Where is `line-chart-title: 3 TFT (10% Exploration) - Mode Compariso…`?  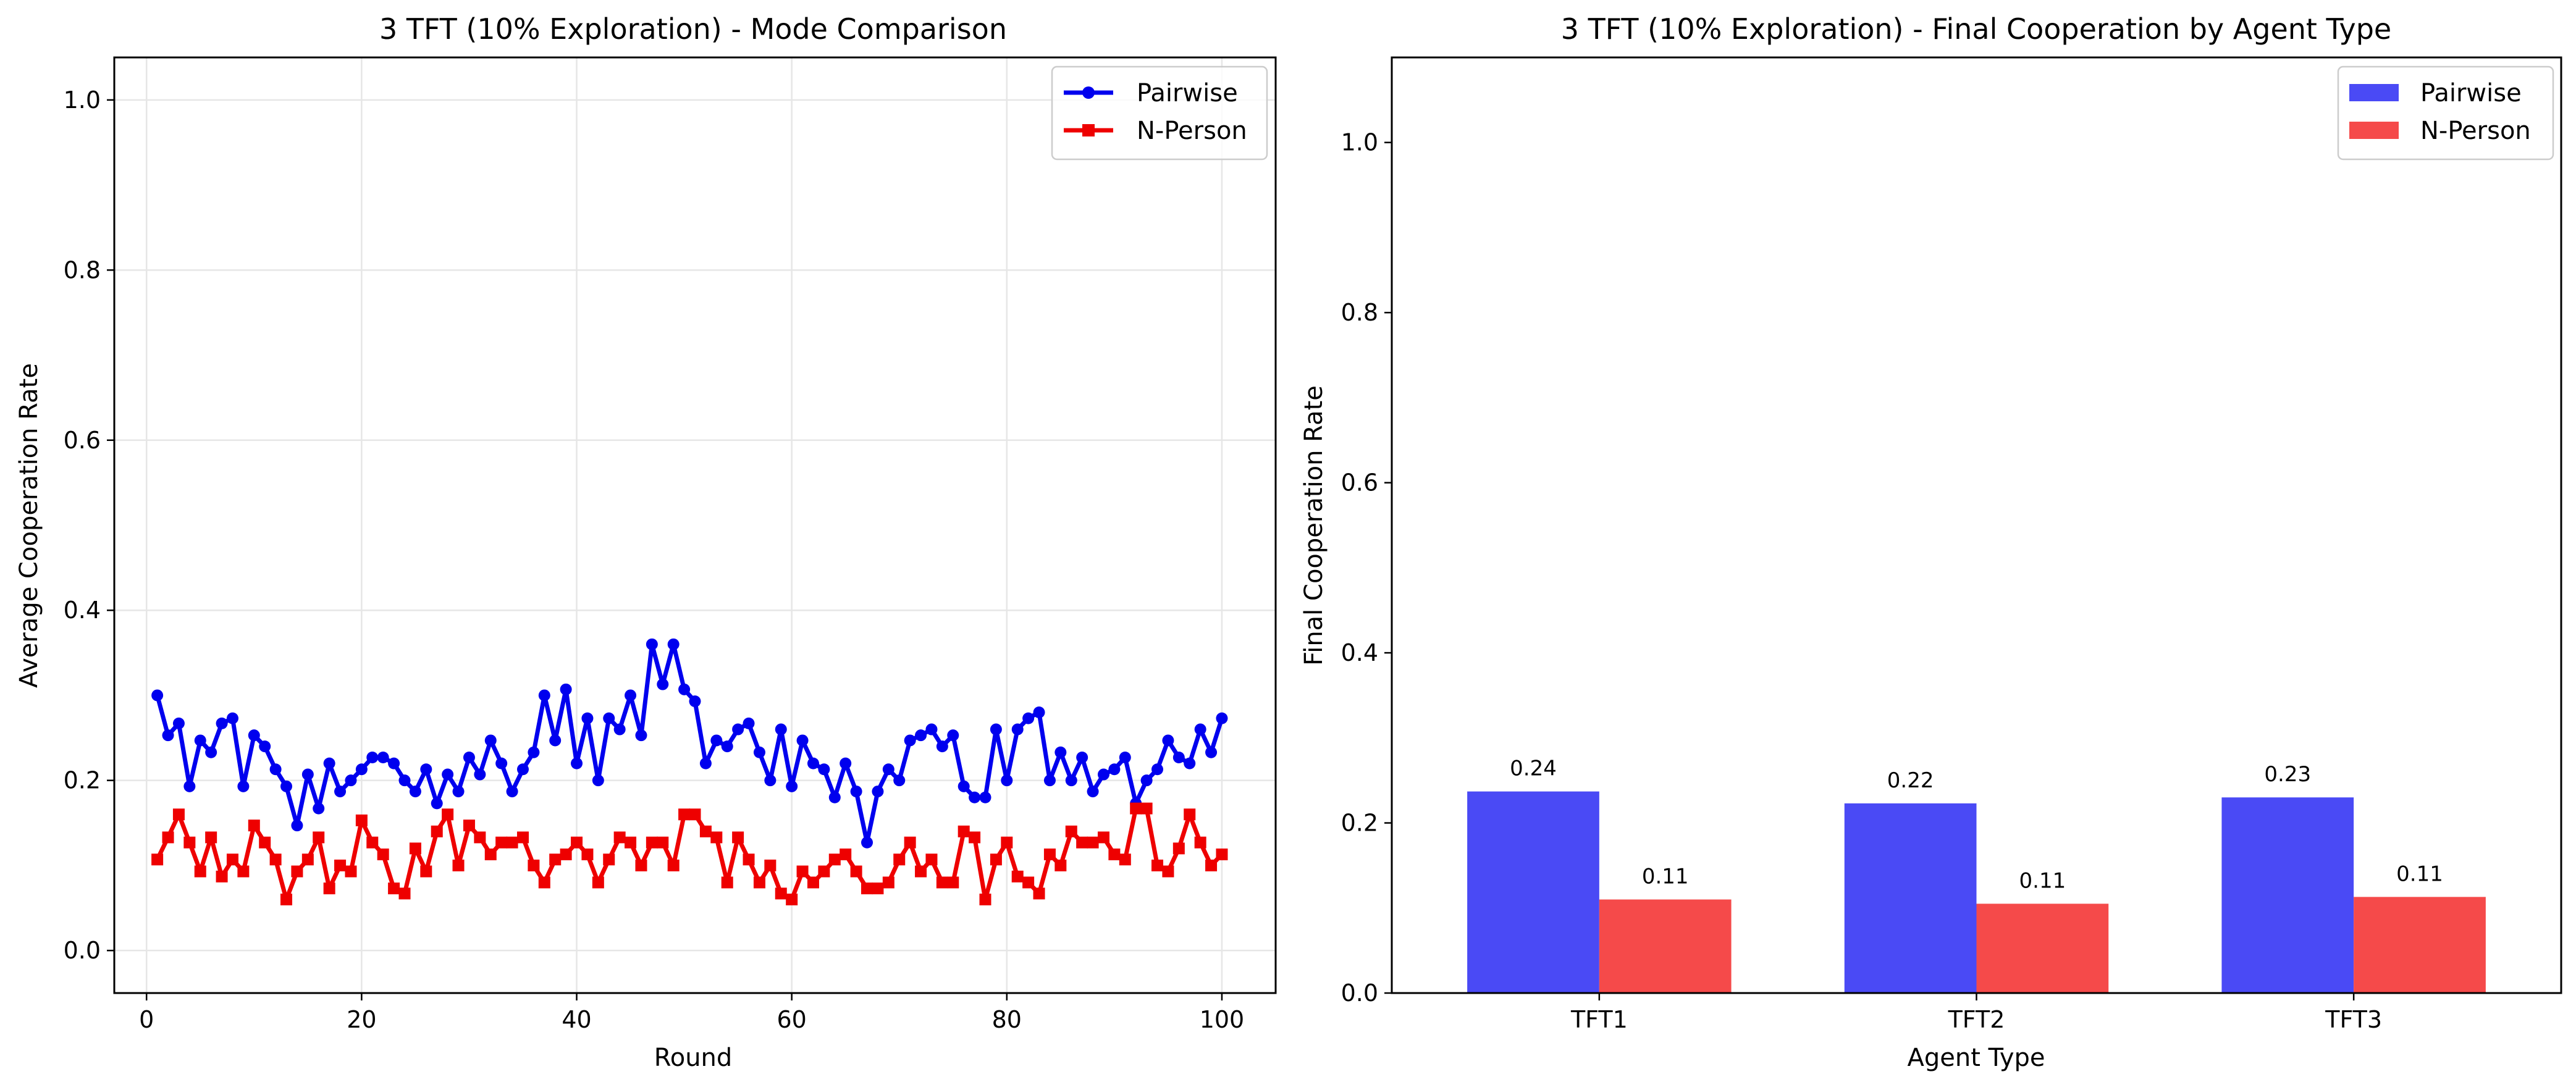
line-chart-title: 3 TFT (10% Exploration) - Mode Compariso… is located at coordinates (693, 29).